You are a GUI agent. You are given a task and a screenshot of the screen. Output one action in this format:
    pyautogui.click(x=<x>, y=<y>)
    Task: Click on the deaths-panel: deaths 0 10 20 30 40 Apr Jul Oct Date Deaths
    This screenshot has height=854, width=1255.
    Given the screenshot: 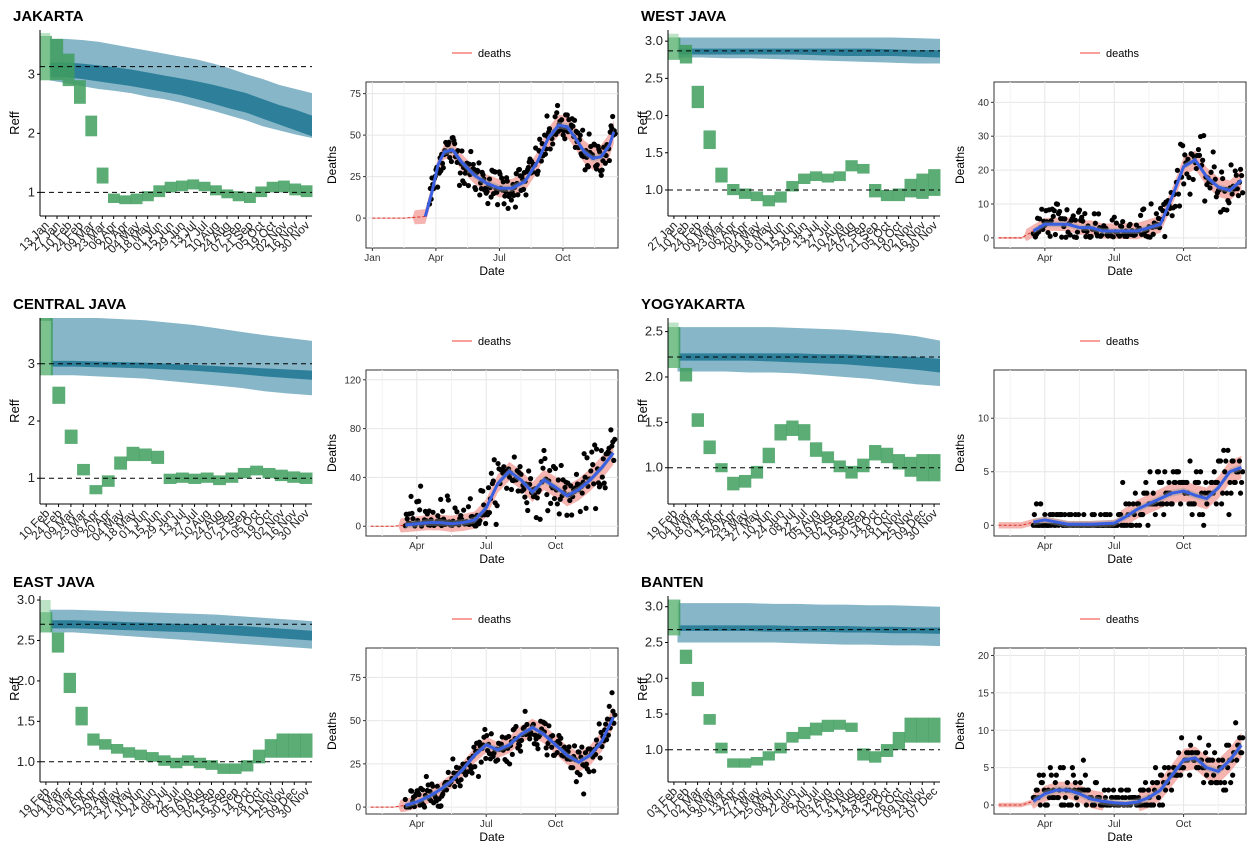 What is the action you would take?
    pyautogui.click(x=1100, y=163)
    